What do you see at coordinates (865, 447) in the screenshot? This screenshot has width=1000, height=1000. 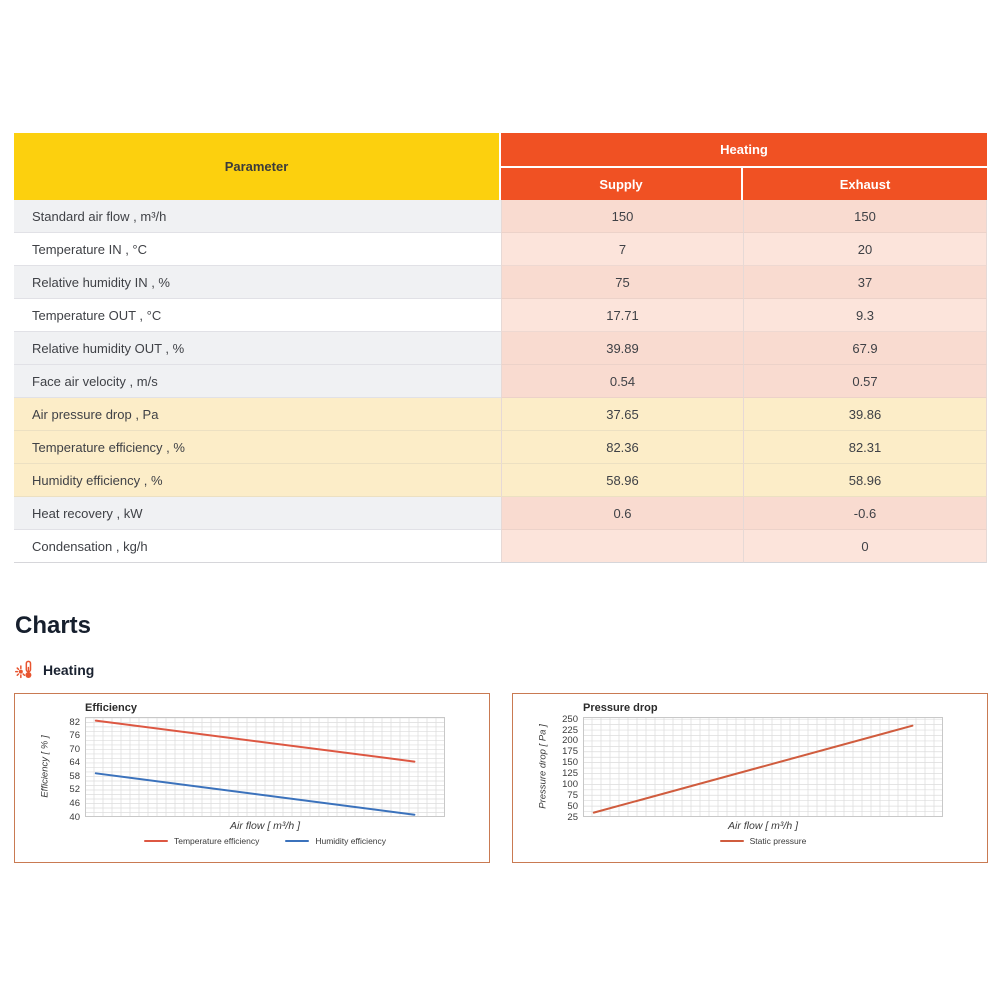 I see `table-row-exhaust-value: 82.31` at bounding box center [865, 447].